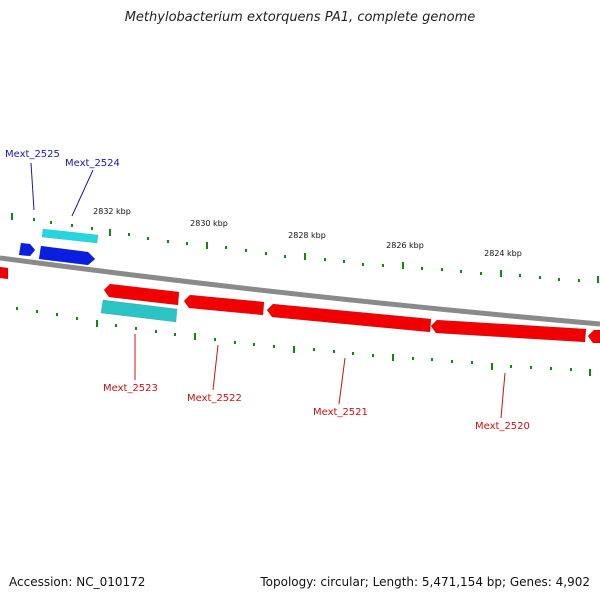 The image size is (600, 600). I want to click on gene-label: Mext_2521, so click(340, 412).